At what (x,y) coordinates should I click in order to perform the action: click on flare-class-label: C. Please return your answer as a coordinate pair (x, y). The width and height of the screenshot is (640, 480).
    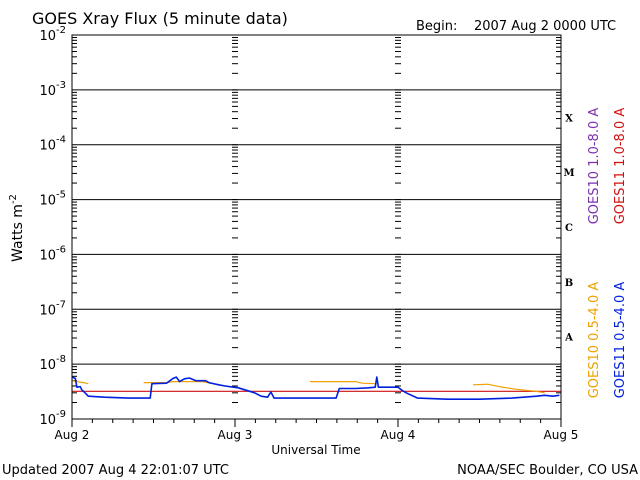
    Looking at the image, I should click on (569, 228).